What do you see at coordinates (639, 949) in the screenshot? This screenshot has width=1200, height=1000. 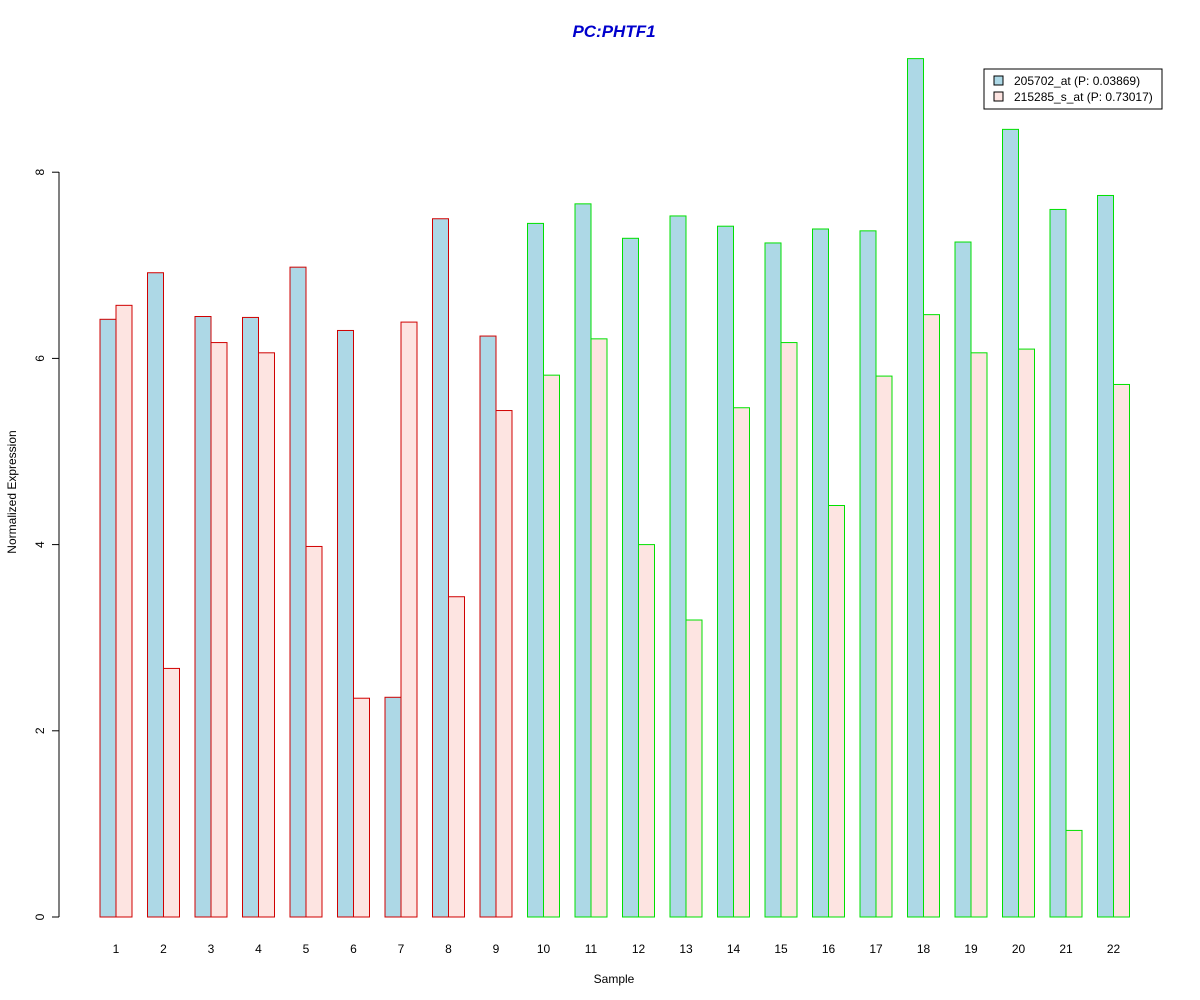 I see `x-tick-label: 12` at bounding box center [639, 949].